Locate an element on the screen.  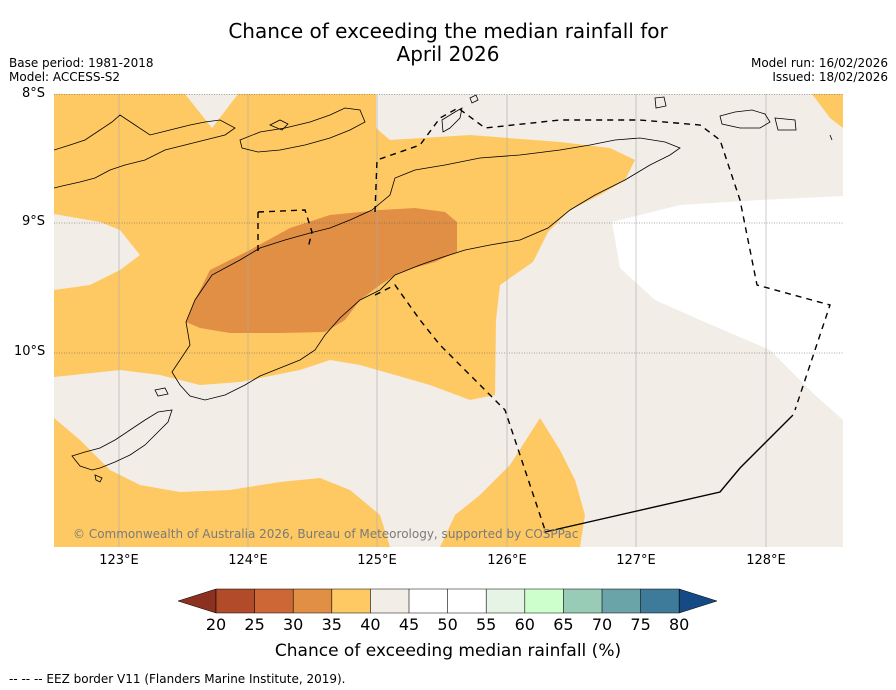
cb-tick-40: 40 is located at coordinates (370, 624).